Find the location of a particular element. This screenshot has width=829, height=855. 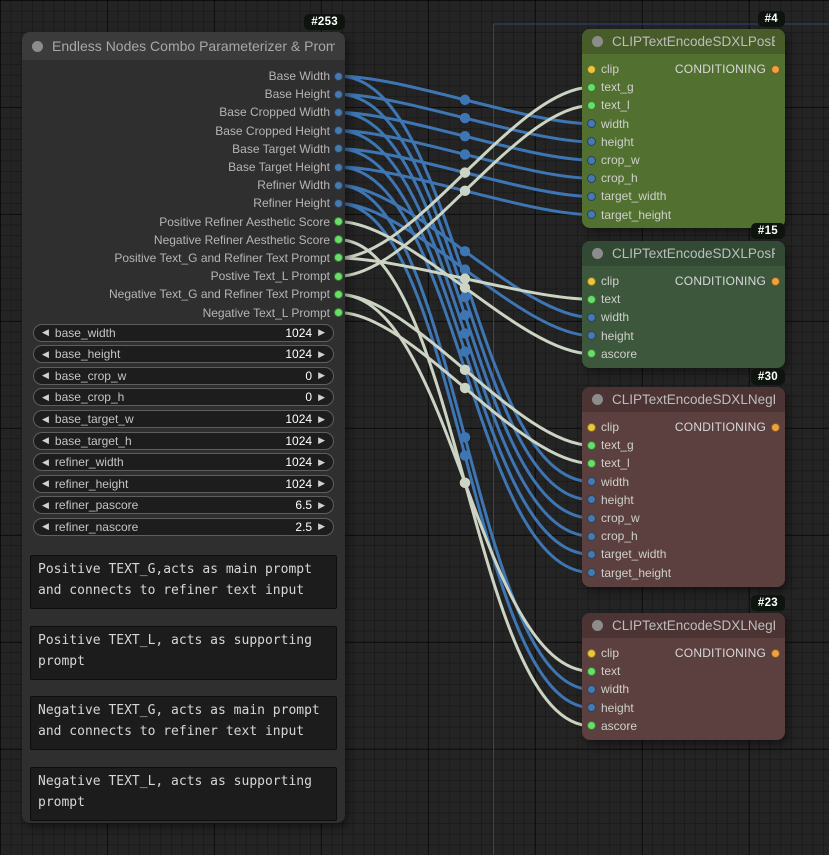

widget-refiner_height: ◀ refiner_height 1024 ▶ is located at coordinates (183, 483).